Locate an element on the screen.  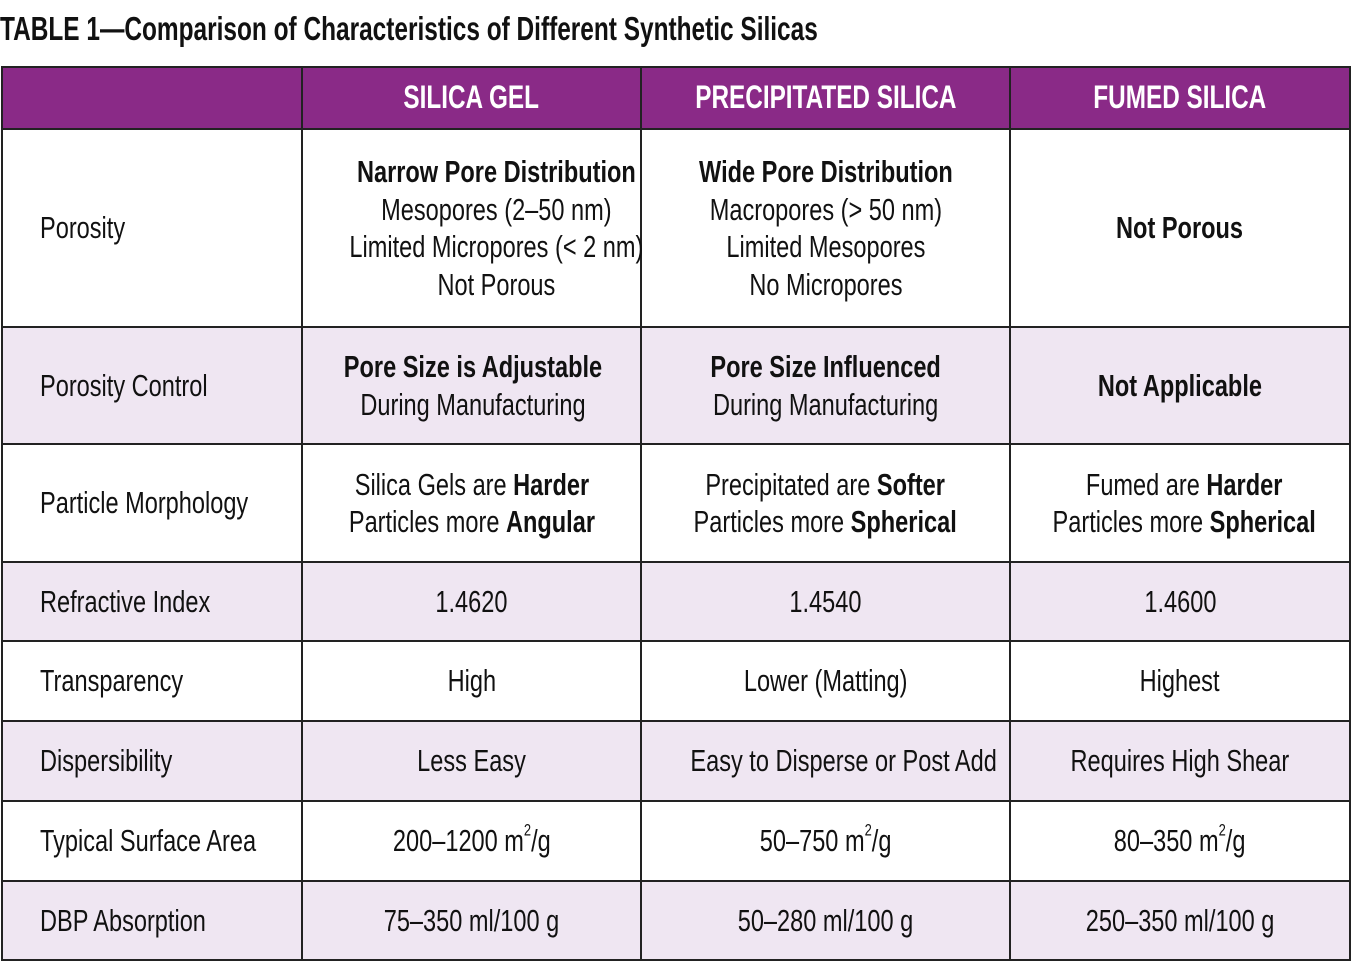
bold-text: Wide Pore Distribution is located at coordinates (825, 171).